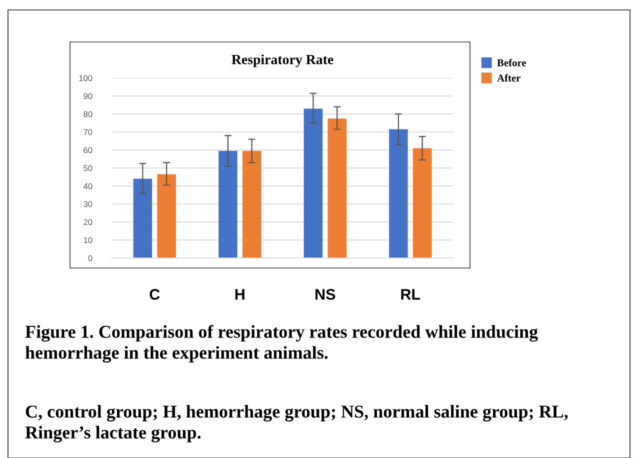 This screenshot has width=633, height=458. Describe the element at coordinates (88, 168) in the screenshot. I see `y-tick-label: 50` at that location.